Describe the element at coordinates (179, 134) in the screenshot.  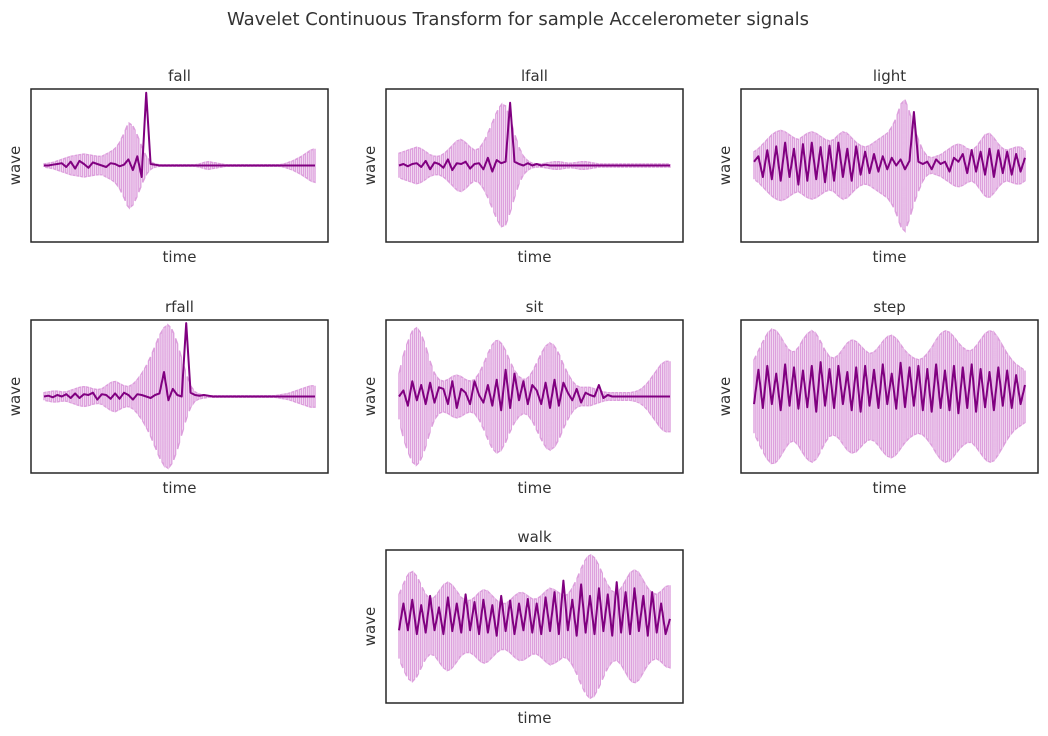
I see `signal-line-fall` at that location.